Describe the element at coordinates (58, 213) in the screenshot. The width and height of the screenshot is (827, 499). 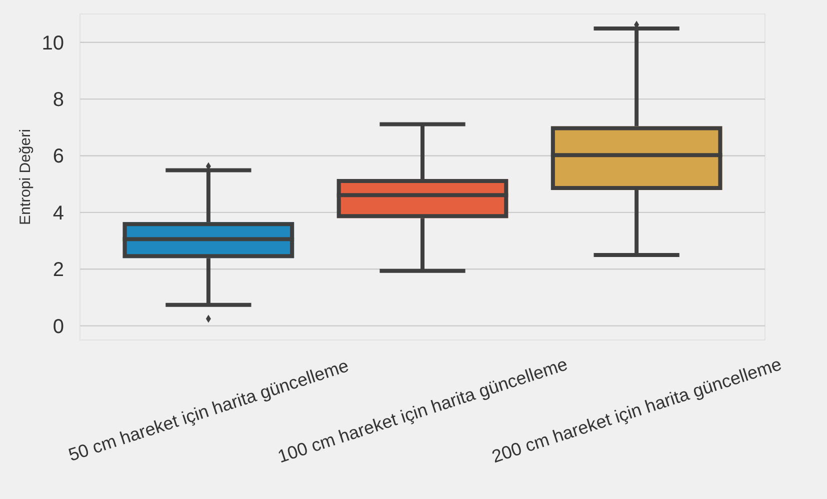
I see `y-tick-label: 4` at that location.